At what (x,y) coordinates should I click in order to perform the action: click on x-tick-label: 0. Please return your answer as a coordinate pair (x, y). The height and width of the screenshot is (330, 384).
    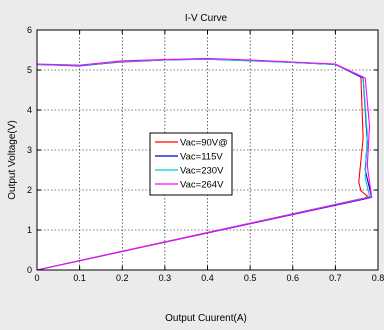
    Looking at the image, I should click on (36, 278).